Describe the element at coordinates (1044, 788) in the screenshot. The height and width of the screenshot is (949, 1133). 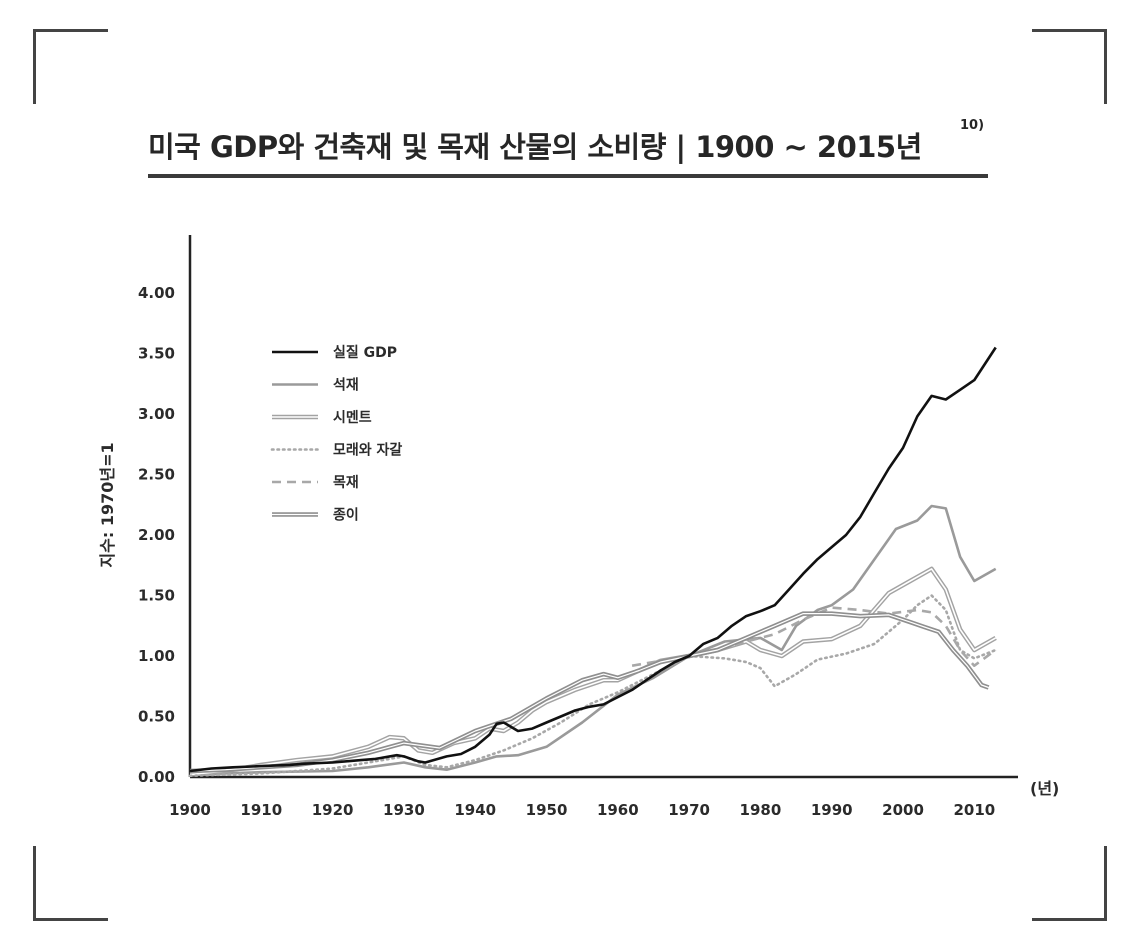
I see `x-axis-label: (년)` at that location.